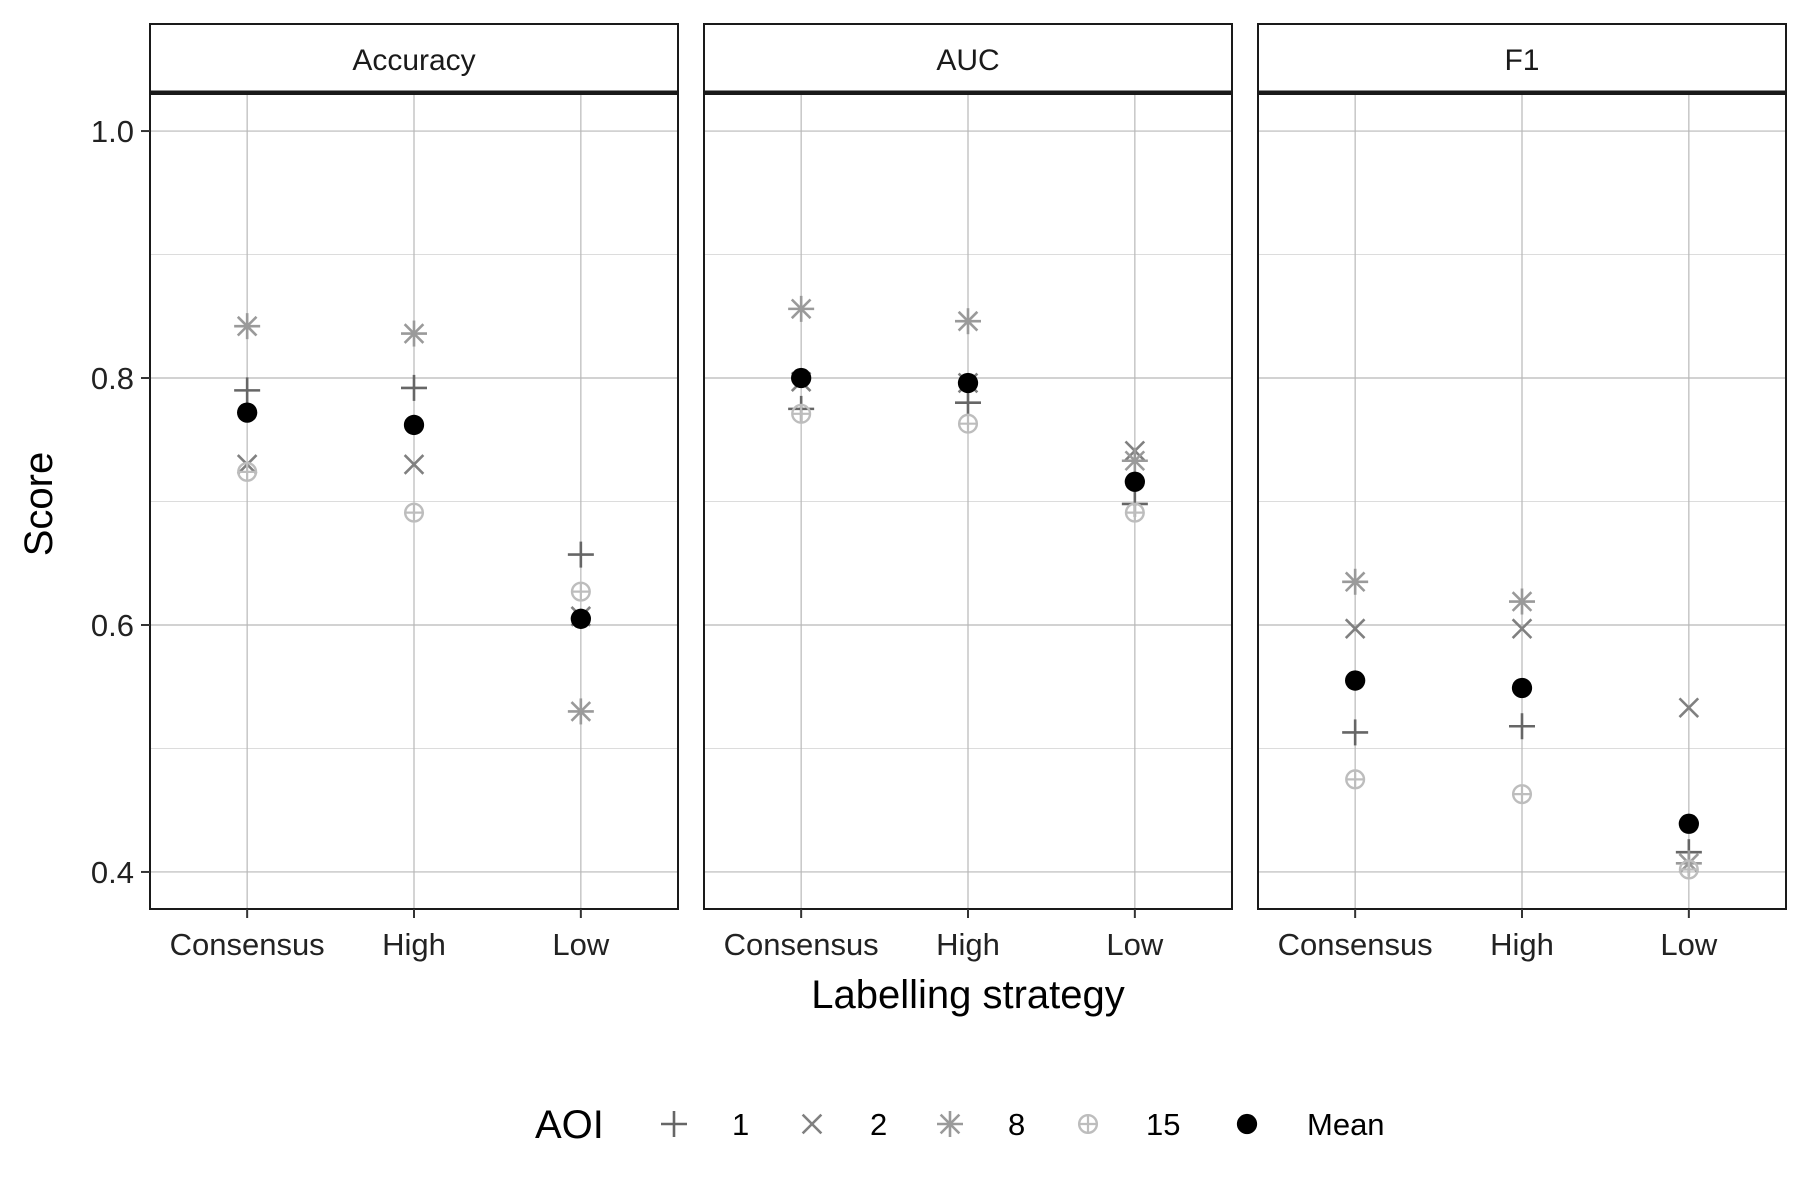 The width and height of the screenshot is (1800, 1200). Describe the element at coordinates (1134, 481) in the screenshot. I see `point-auc-low-aoi-mean` at that location.